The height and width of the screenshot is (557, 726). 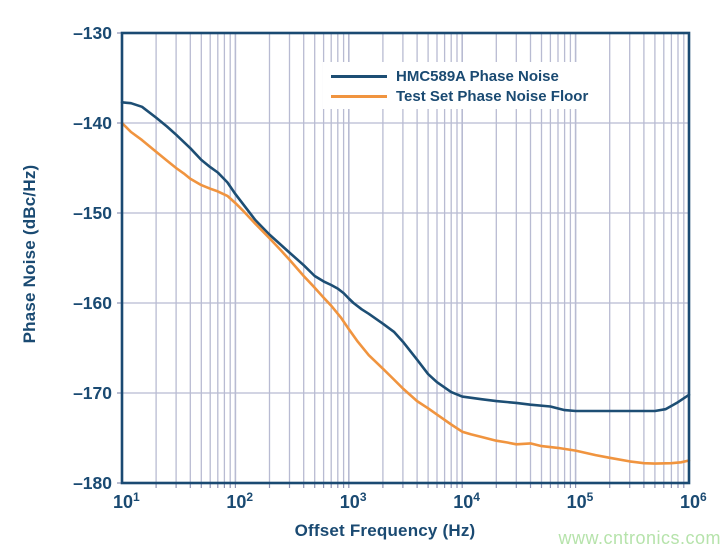 I want to click on svg-text: –150, so click(x=92, y=213).